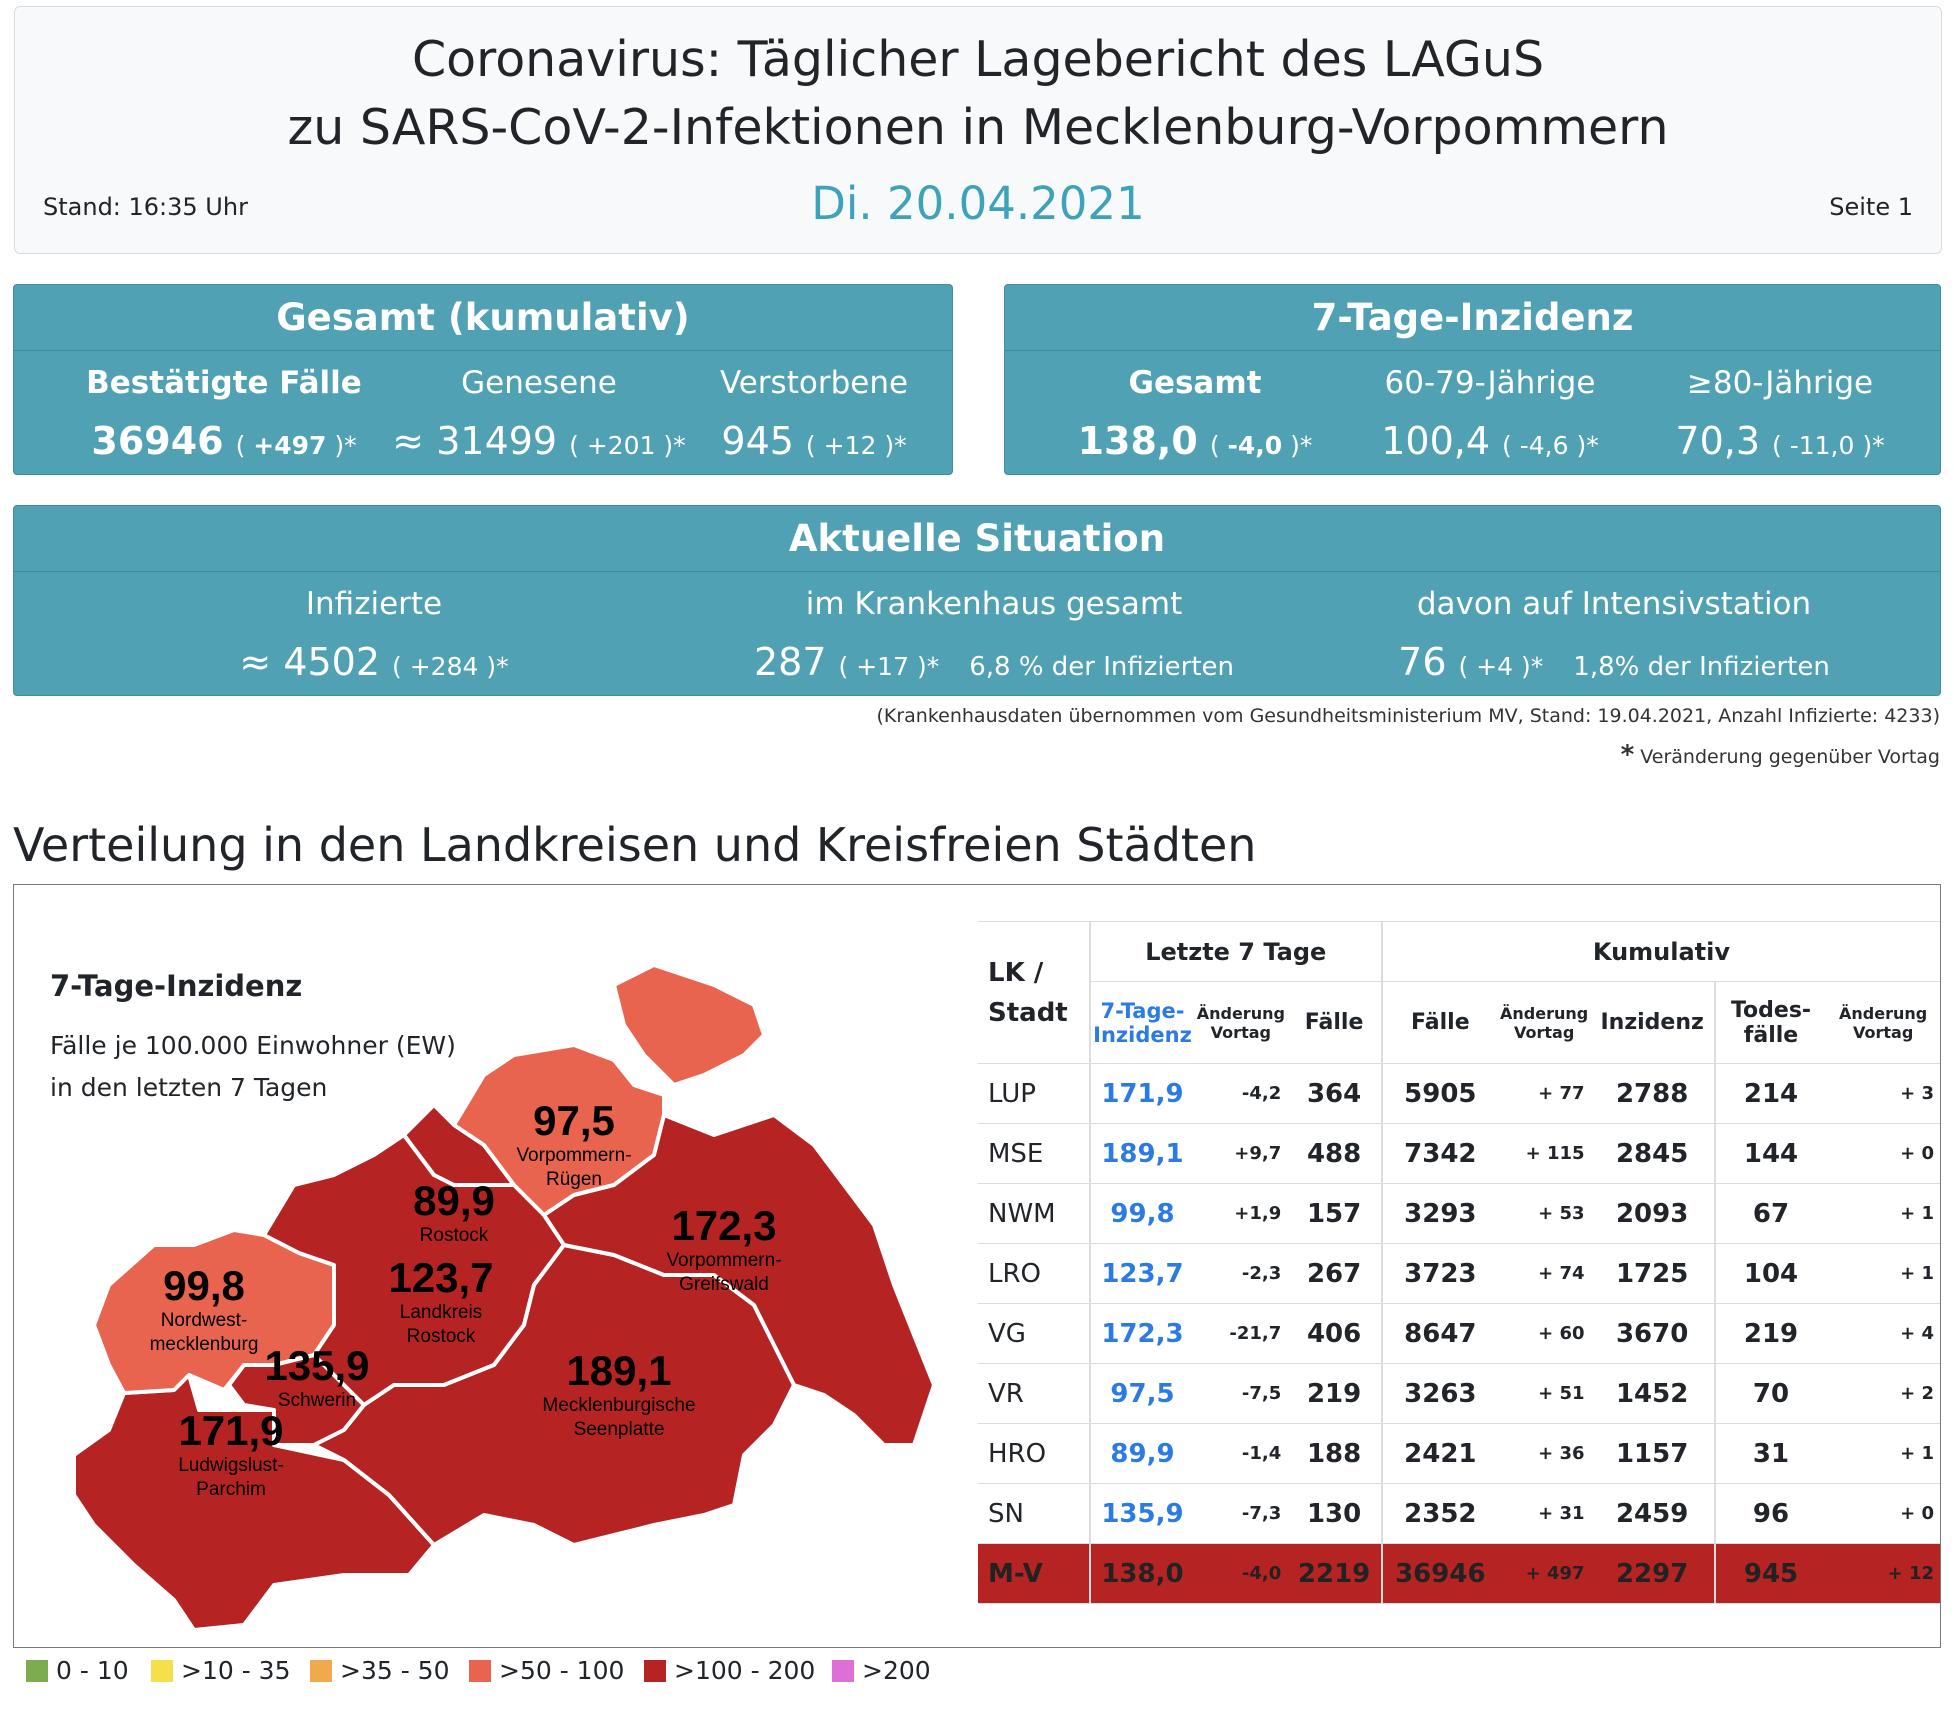 The image size is (1954, 1712). What do you see at coordinates (1241, 1213) in the screenshot?
I see `cell-inzidenz-change: +1,9` at bounding box center [1241, 1213].